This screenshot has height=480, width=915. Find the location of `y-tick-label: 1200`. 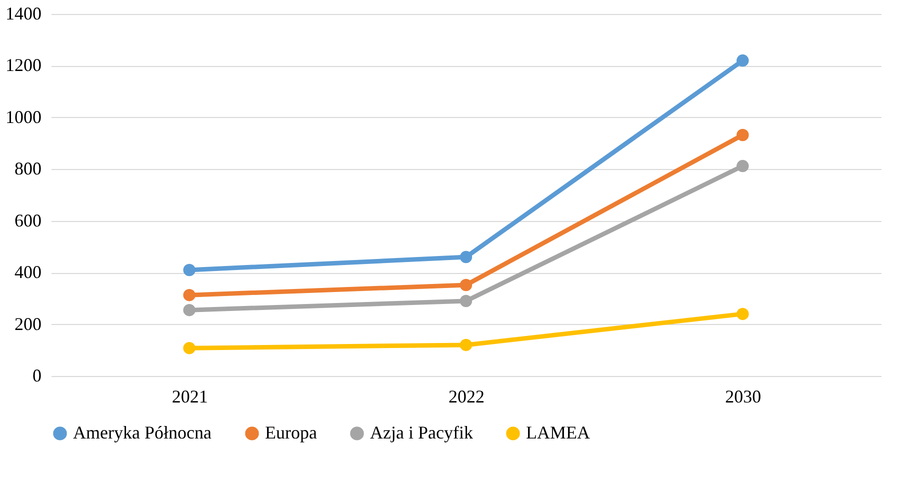

y-tick-label: 1200 is located at coordinates (24, 65).